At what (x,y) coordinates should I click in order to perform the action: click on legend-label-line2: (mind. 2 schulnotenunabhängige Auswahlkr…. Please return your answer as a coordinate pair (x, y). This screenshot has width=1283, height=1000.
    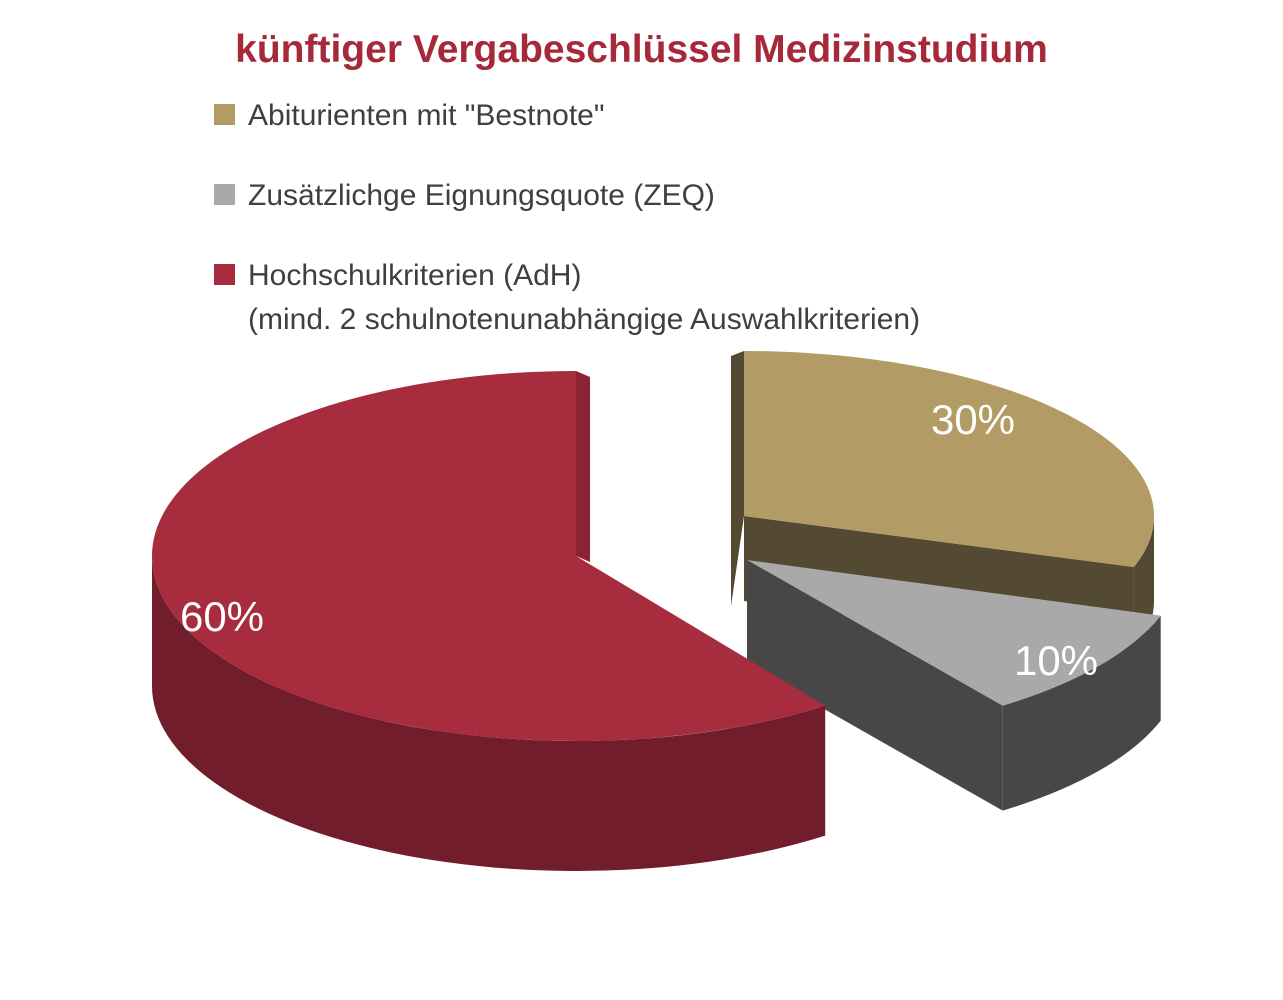
    Looking at the image, I should click on (584, 319).